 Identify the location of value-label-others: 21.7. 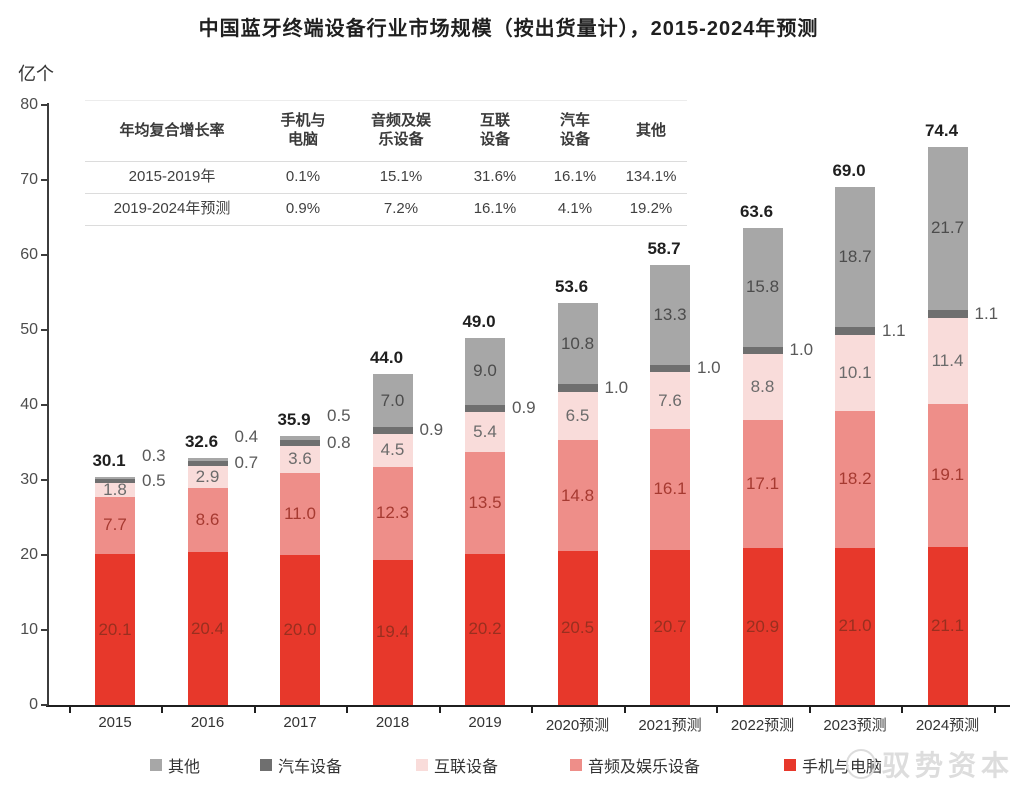
(947, 228).